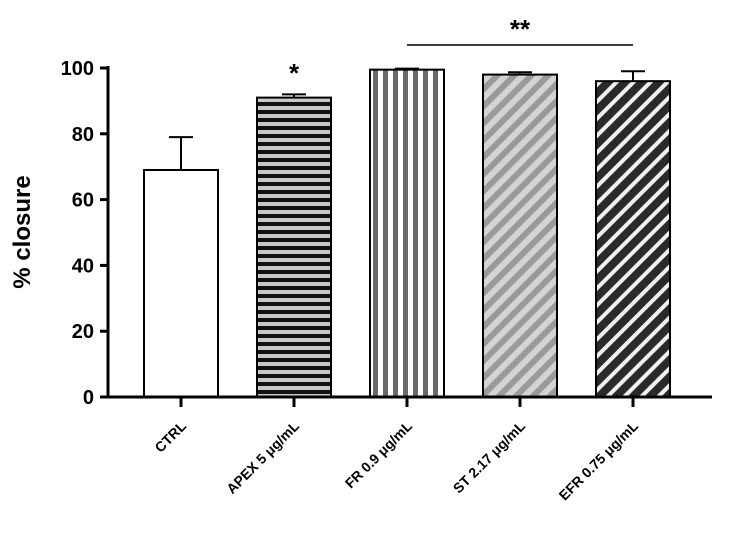 This screenshot has height=545, width=729. What do you see at coordinates (83, 135) in the screenshot?
I see `y-tick-label: 80` at bounding box center [83, 135].